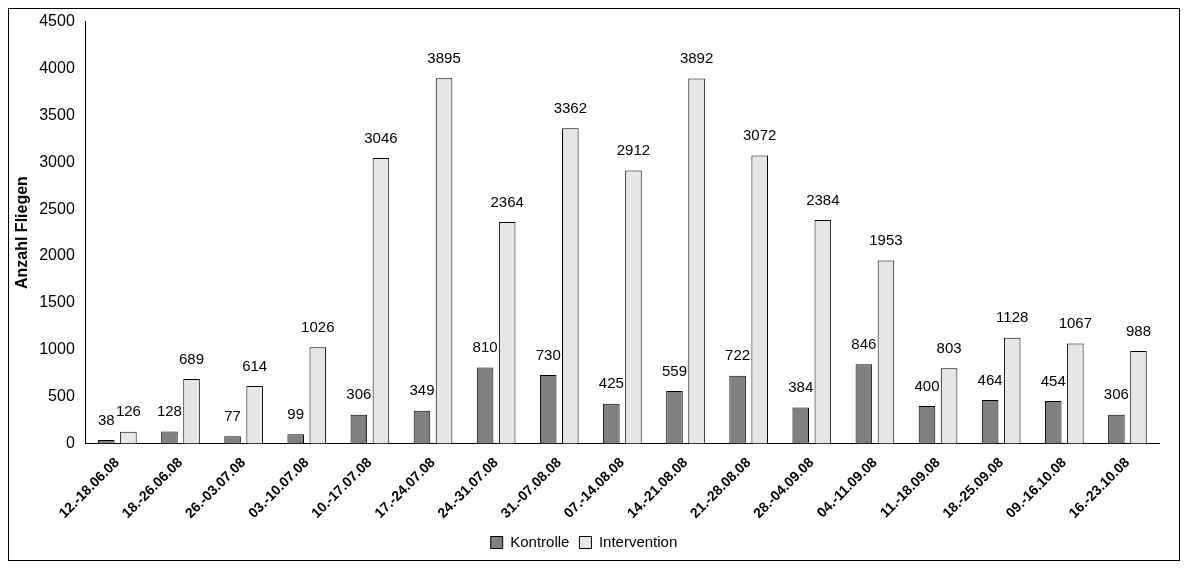 Image resolution: width=1190 pixels, height=571 pixels. I want to click on y-tick-label: 0, so click(70, 442).